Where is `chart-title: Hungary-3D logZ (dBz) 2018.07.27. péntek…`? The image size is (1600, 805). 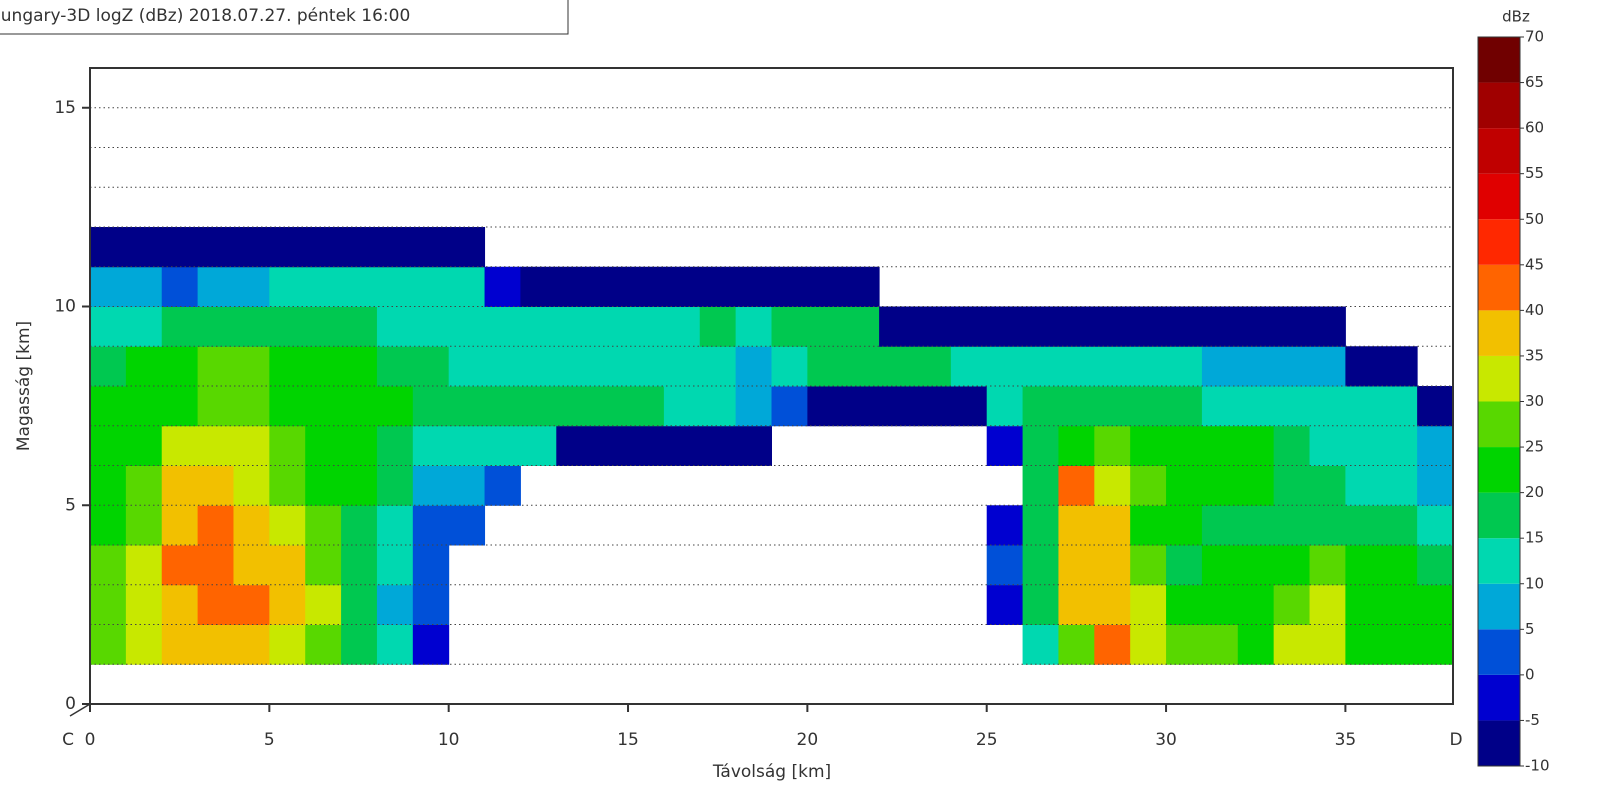
chart-title: Hungary-3D logZ (dBz) 2018.07.27. péntek… is located at coordinates (205, 16).